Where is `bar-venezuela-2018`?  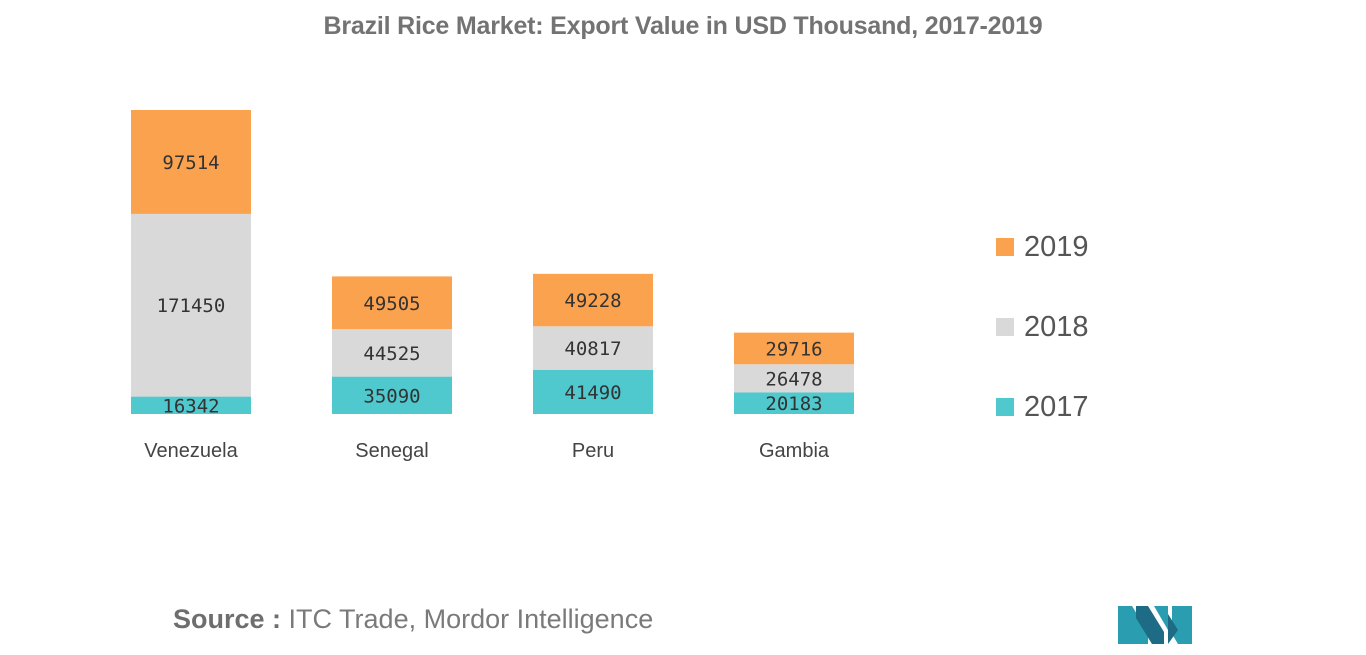 bar-venezuela-2018 is located at coordinates (191, 305).